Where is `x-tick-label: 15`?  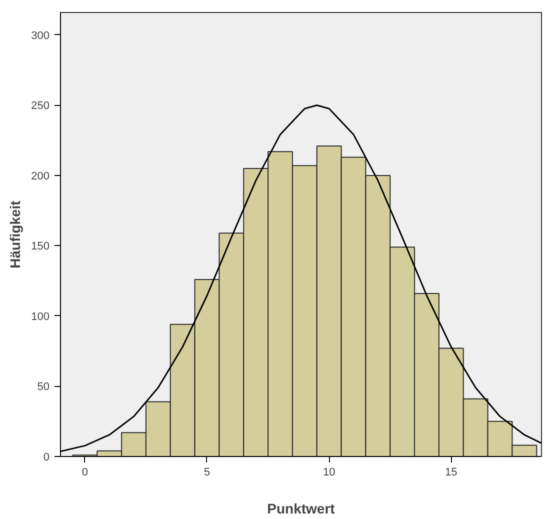 x-tick-label: 15 is located at coordinates (451, 472).